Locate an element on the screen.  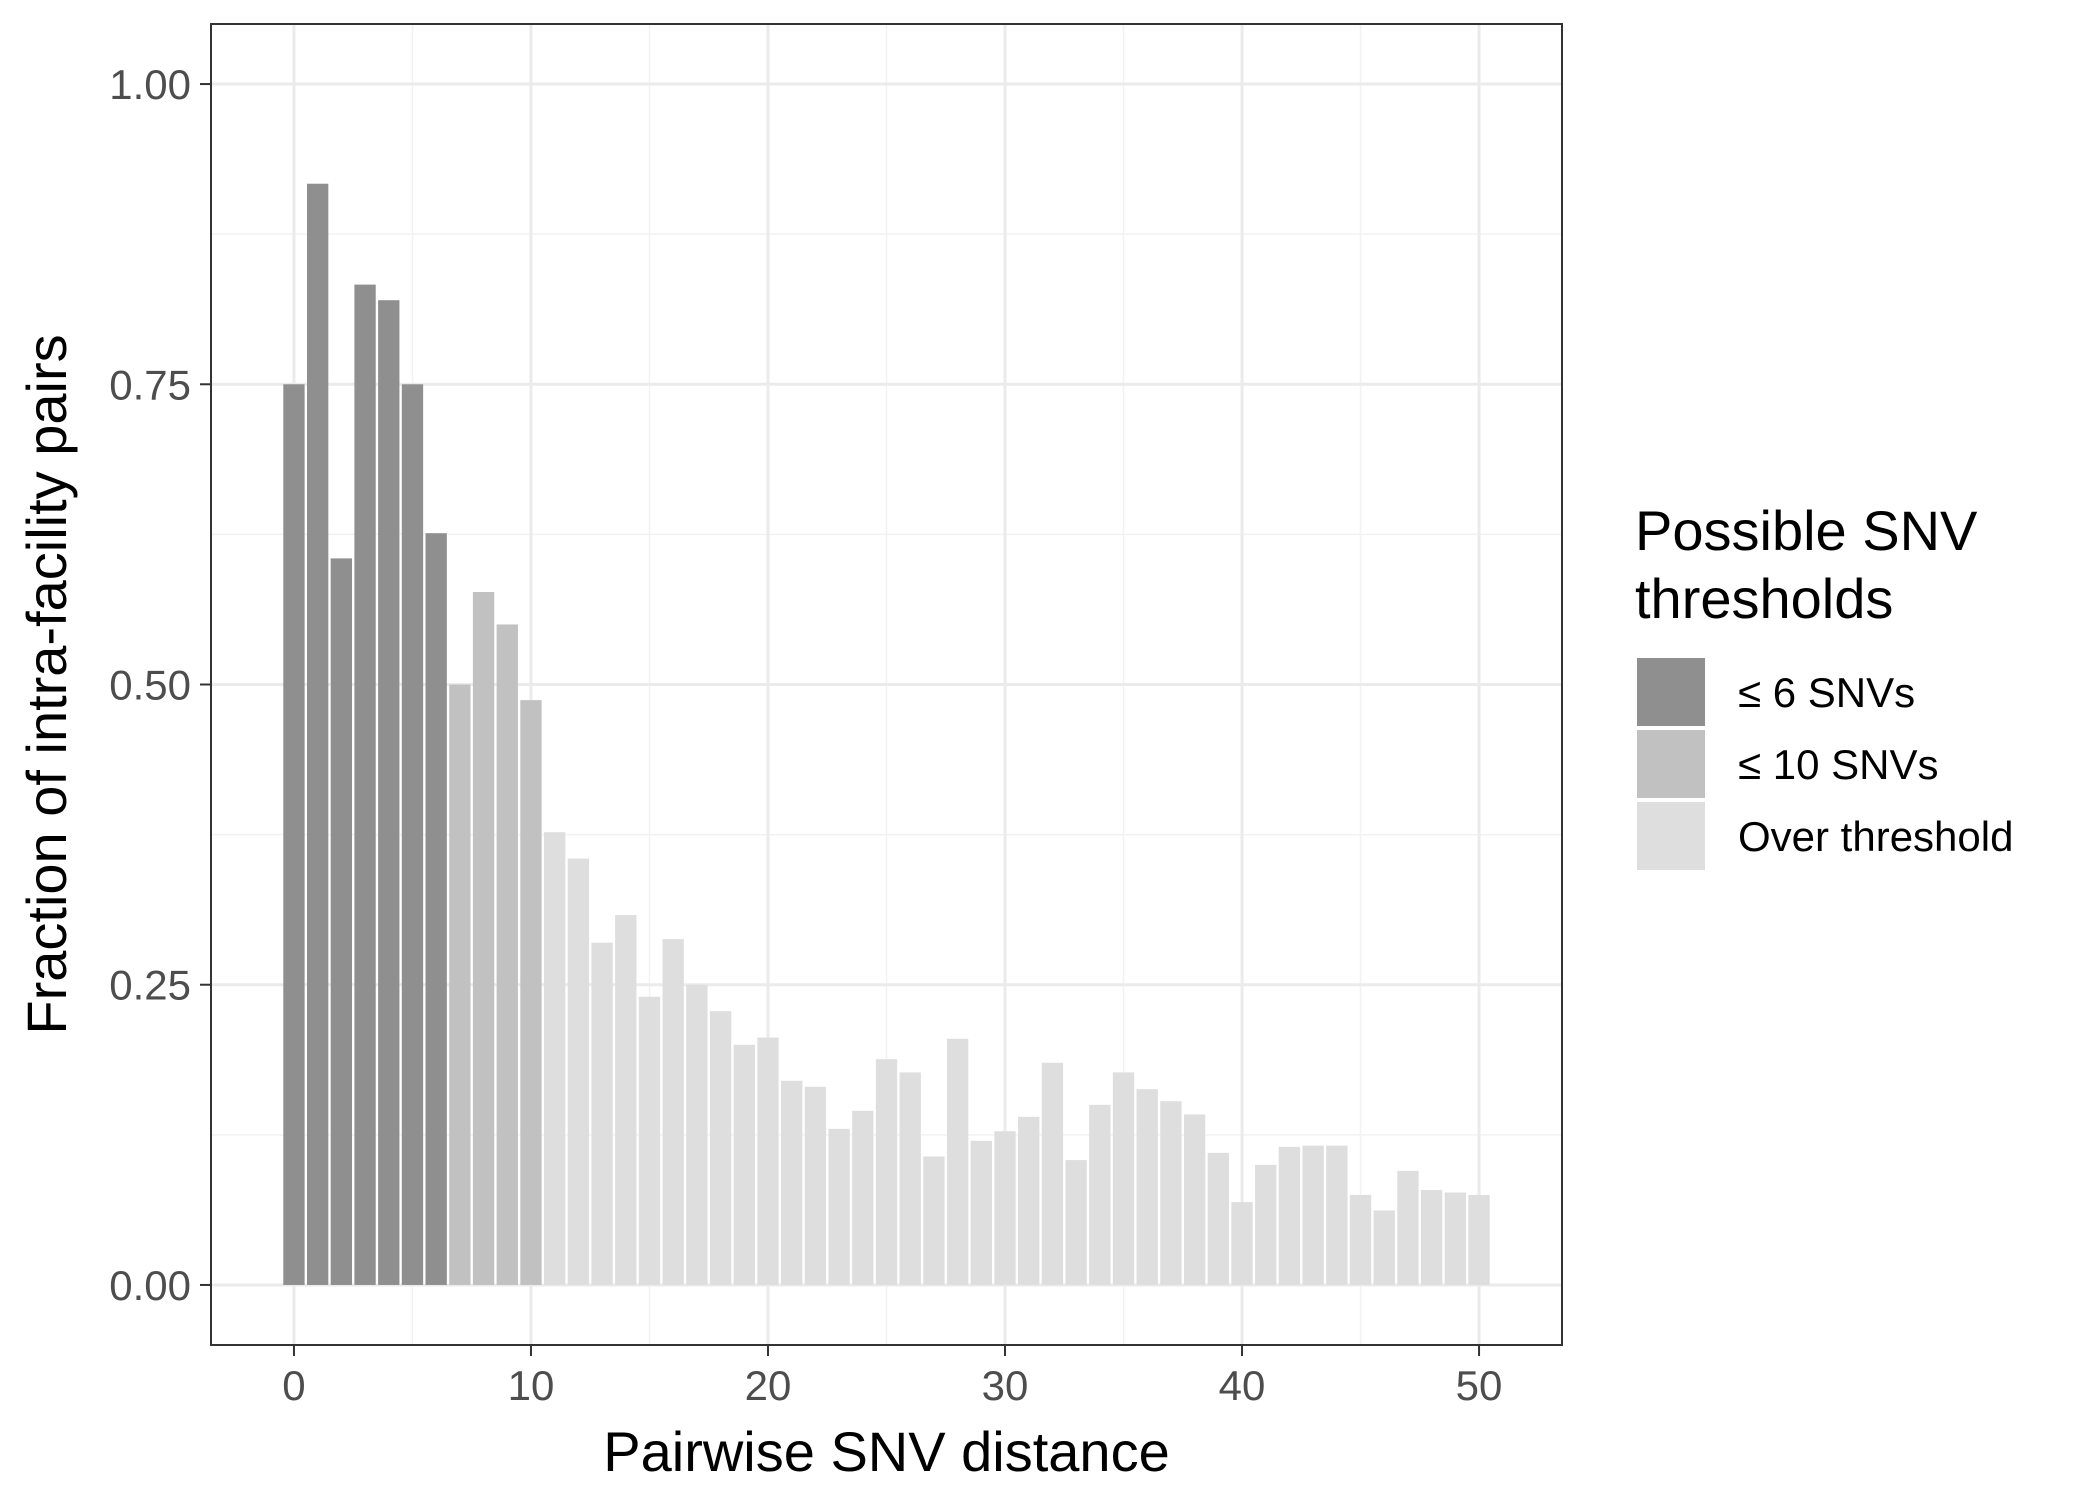
x-axis: 0 10 20 30 40 50 is located at coordinates (892, 1377).